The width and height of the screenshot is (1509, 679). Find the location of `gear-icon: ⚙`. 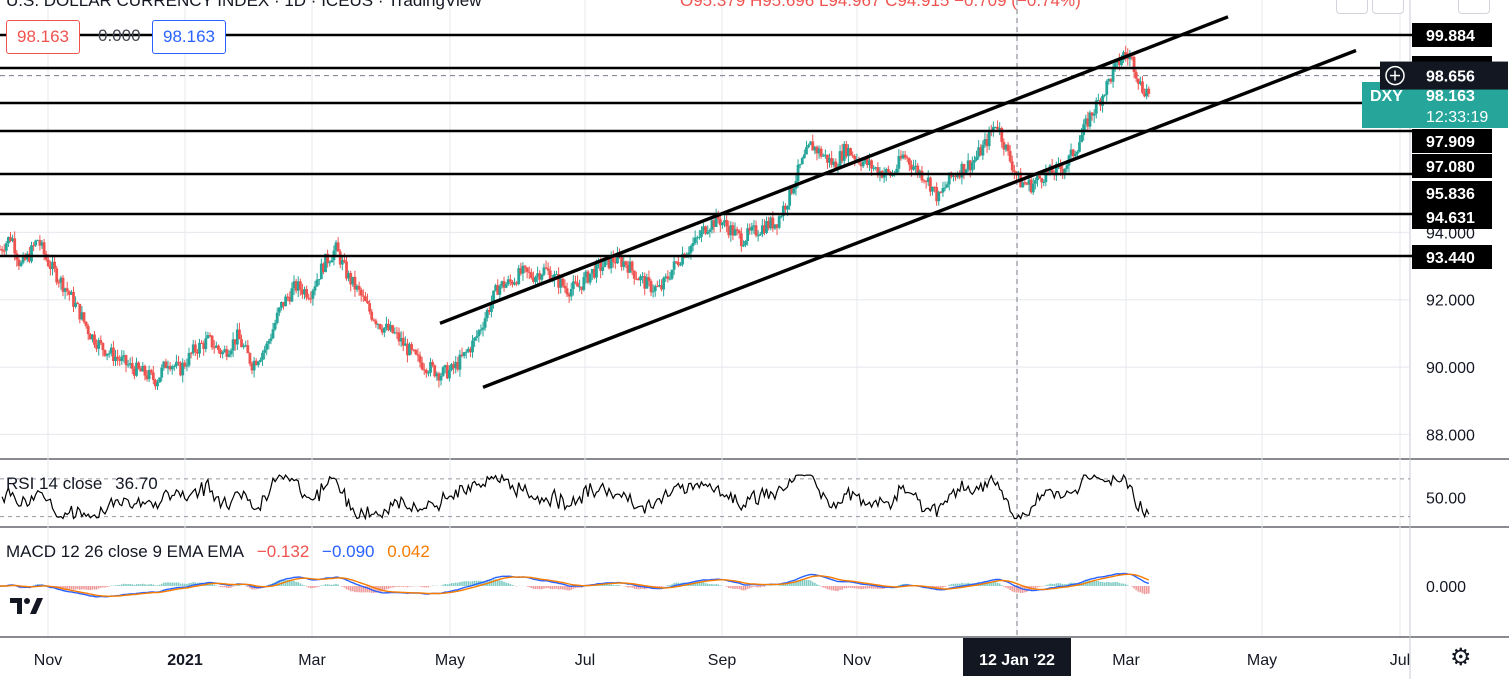

gear-icon: ⚙ is located at coordinates (1461, 657).